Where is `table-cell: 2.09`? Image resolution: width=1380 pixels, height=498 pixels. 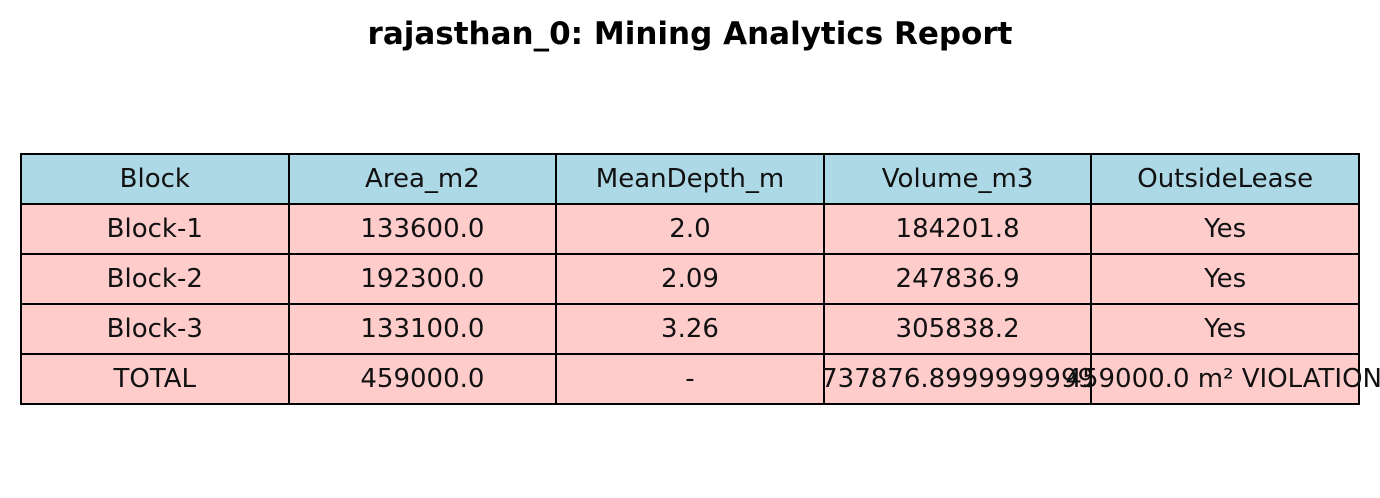 table-cell: 2.09 is located at coordinates (690, 279).